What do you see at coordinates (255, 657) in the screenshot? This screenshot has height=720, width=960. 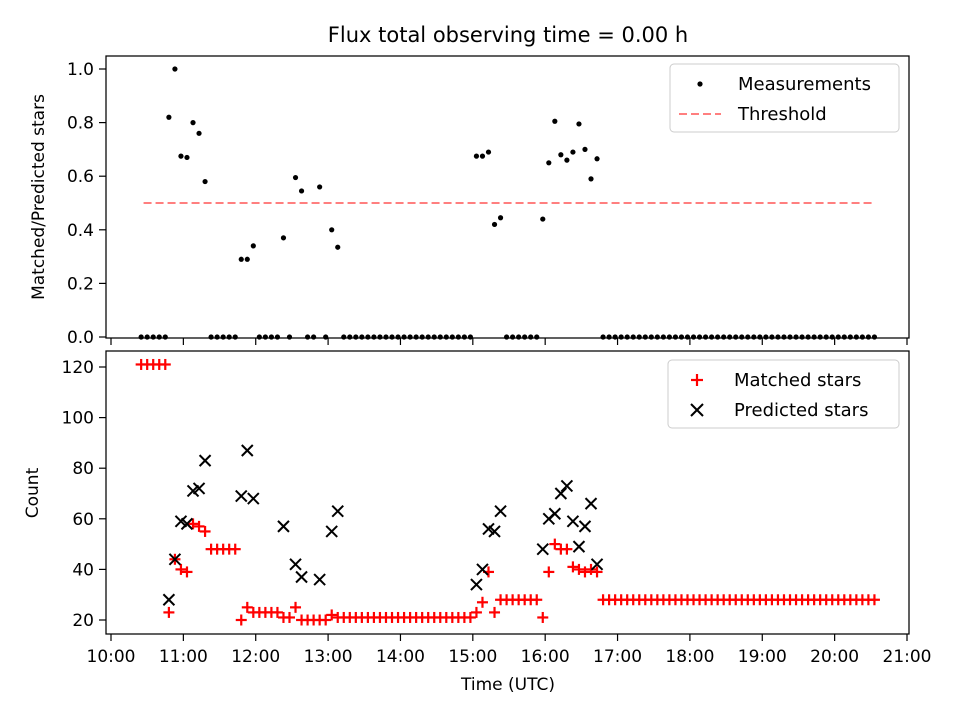 I see `x-tick-label: 12:00` at bounding box center [255, 657].